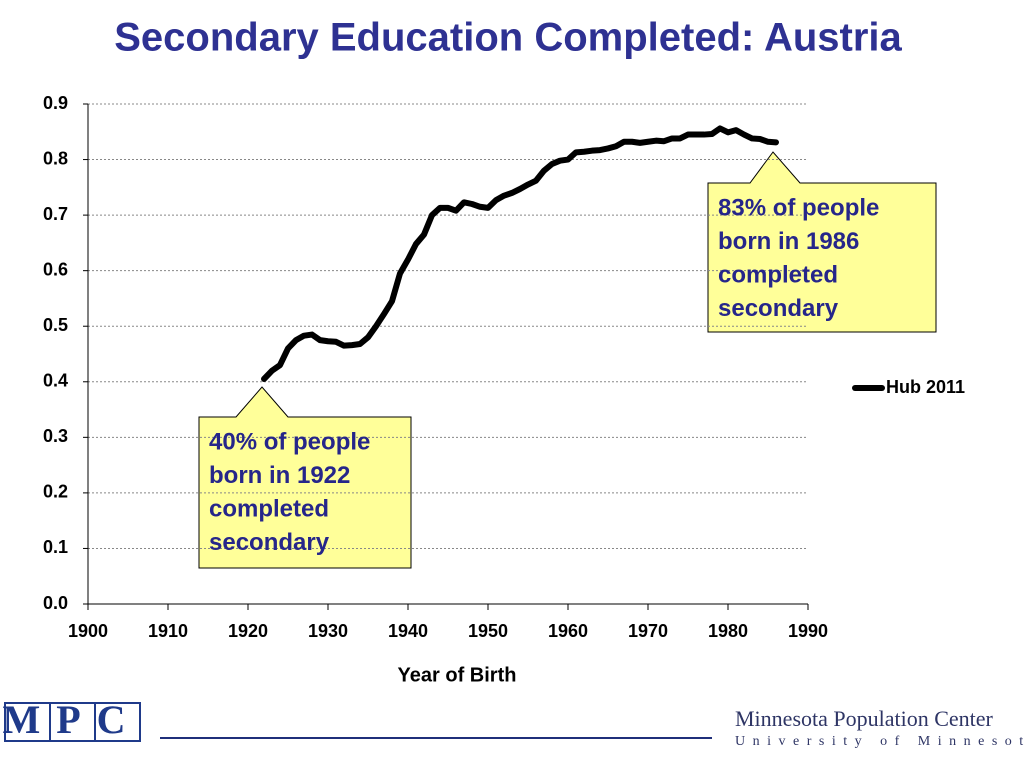 The width and height of the screenshot is (1024, 768). I want to click on x-tick-label: 1940, so click(408, 631).